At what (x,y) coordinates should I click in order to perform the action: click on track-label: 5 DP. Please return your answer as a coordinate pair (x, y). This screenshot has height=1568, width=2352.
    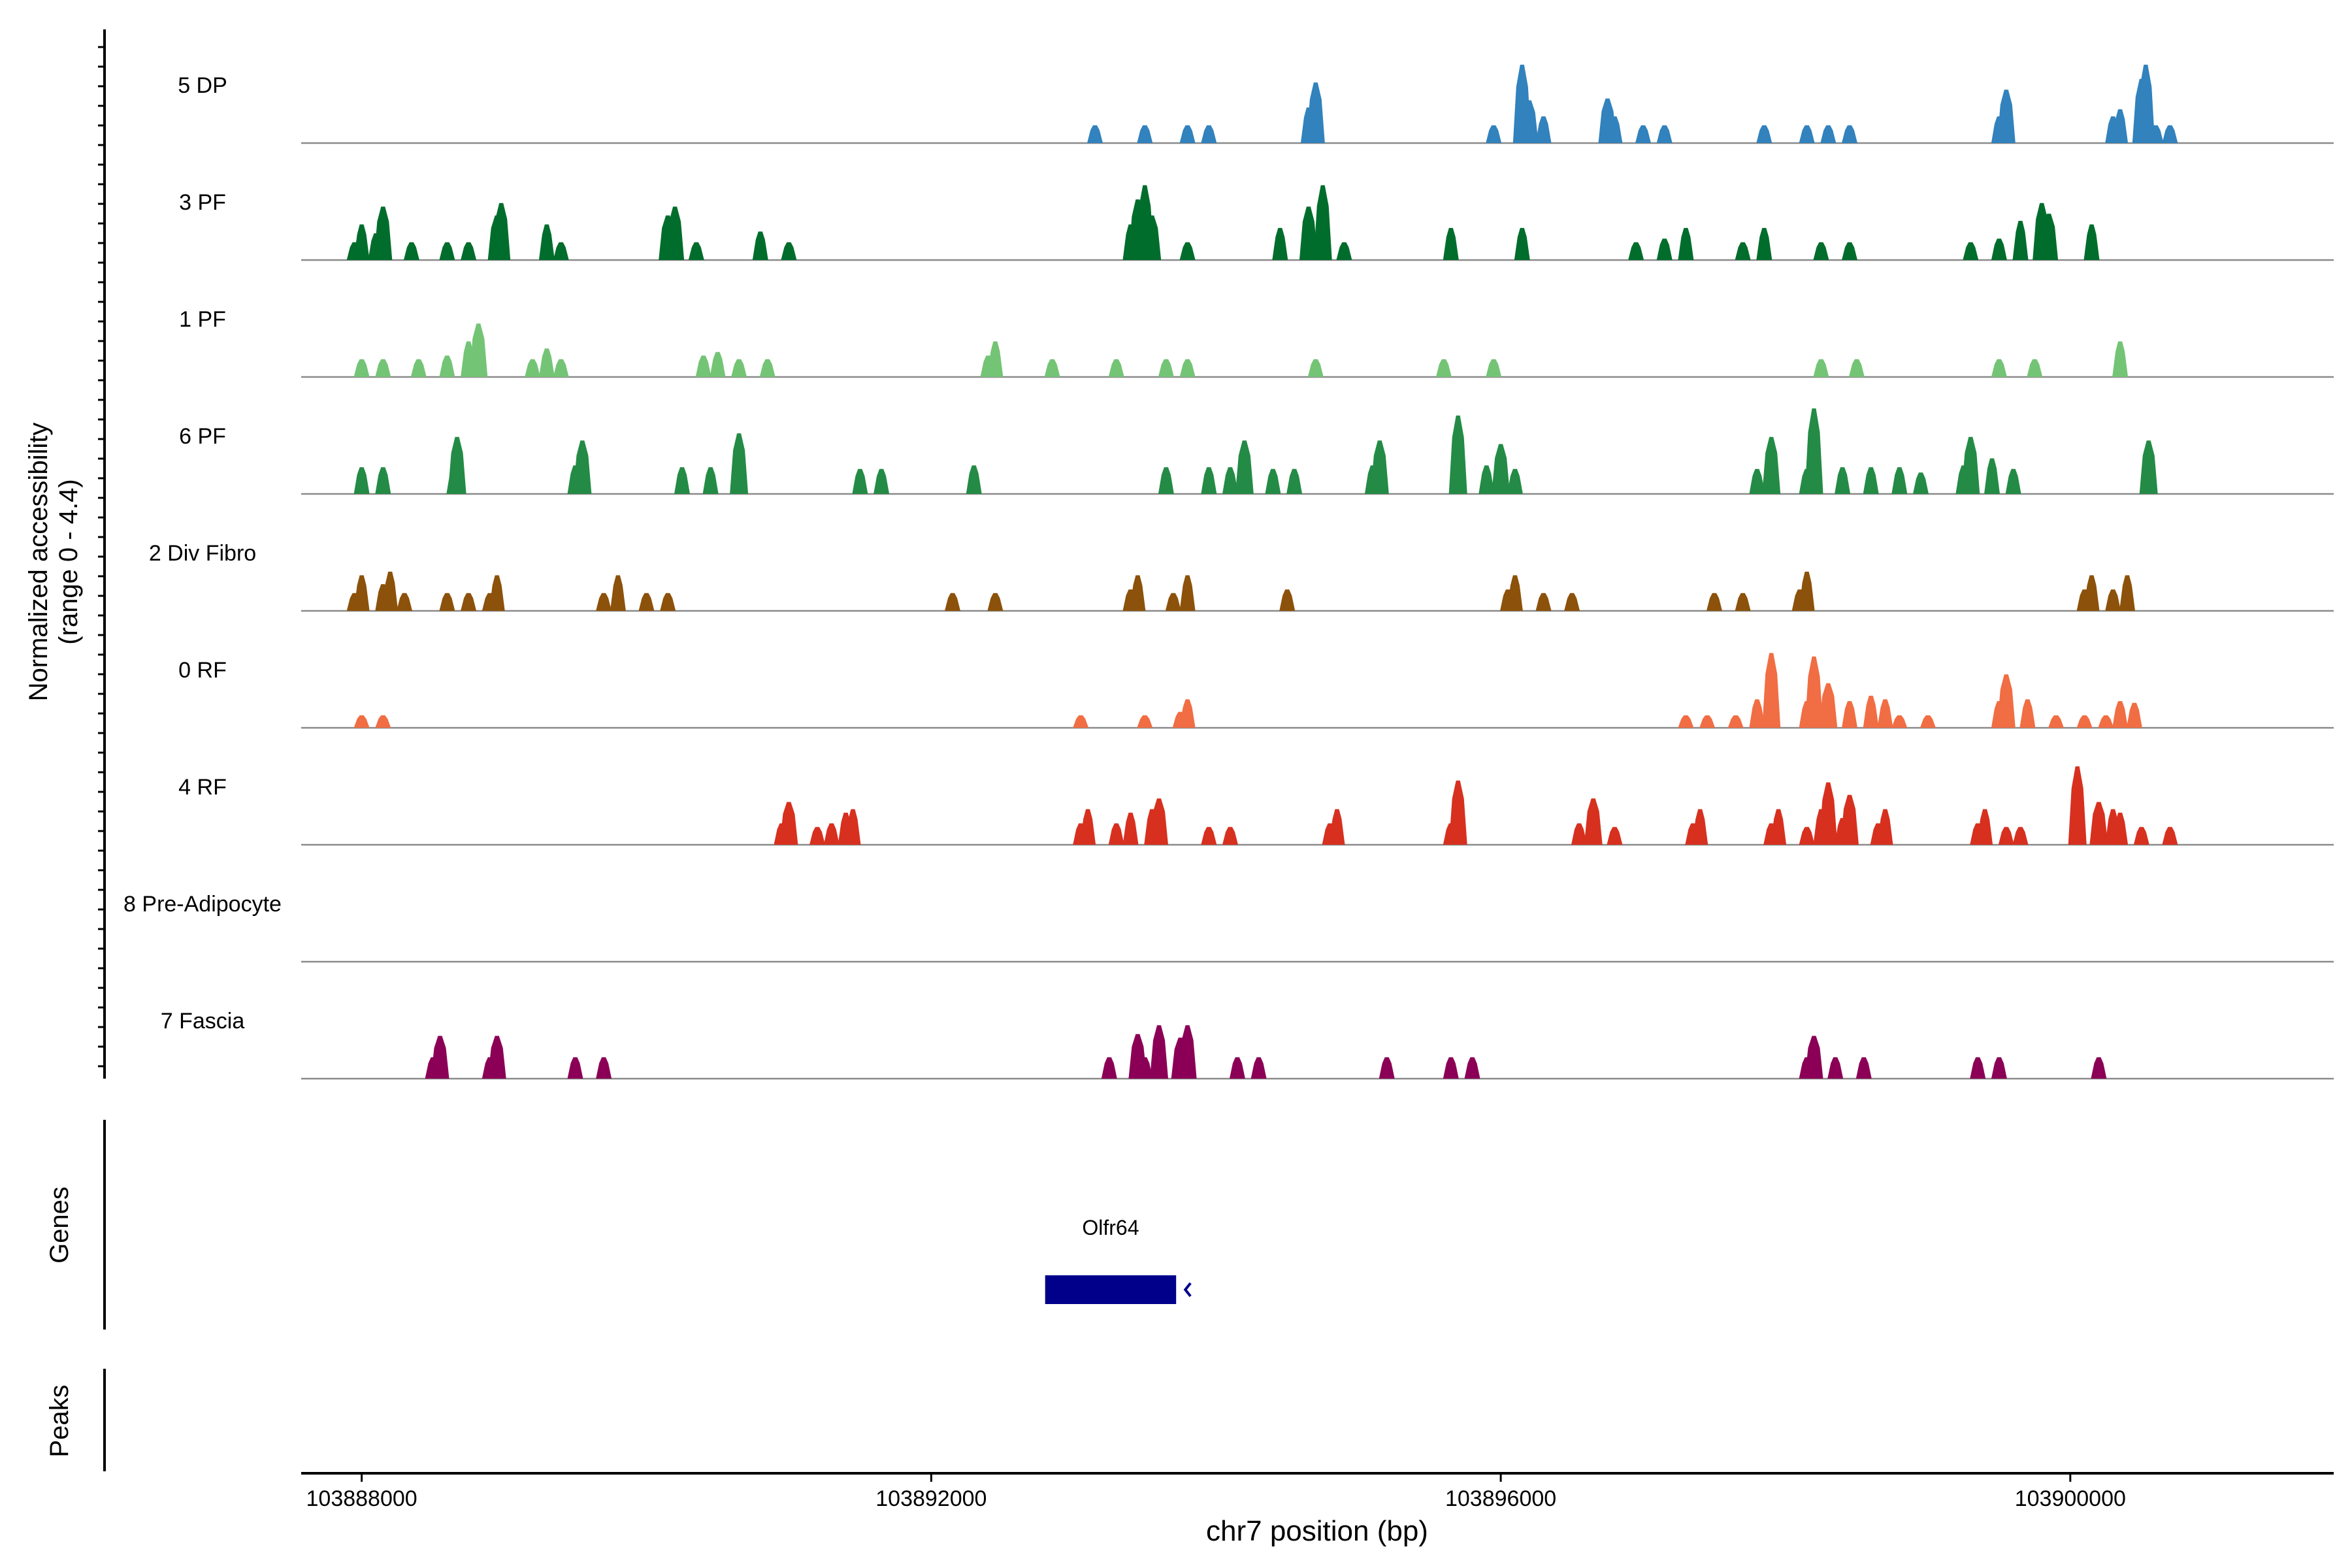
    Looking at the image, I should click on (202, 85).